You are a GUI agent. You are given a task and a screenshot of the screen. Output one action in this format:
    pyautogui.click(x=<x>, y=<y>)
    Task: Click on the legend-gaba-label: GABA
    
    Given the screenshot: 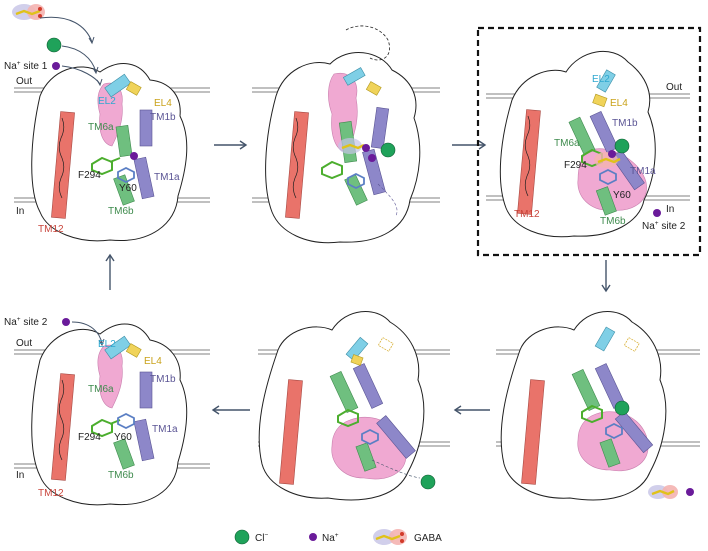 What is the action you would take?
    pyautogui.click(x=428, y=538)
    